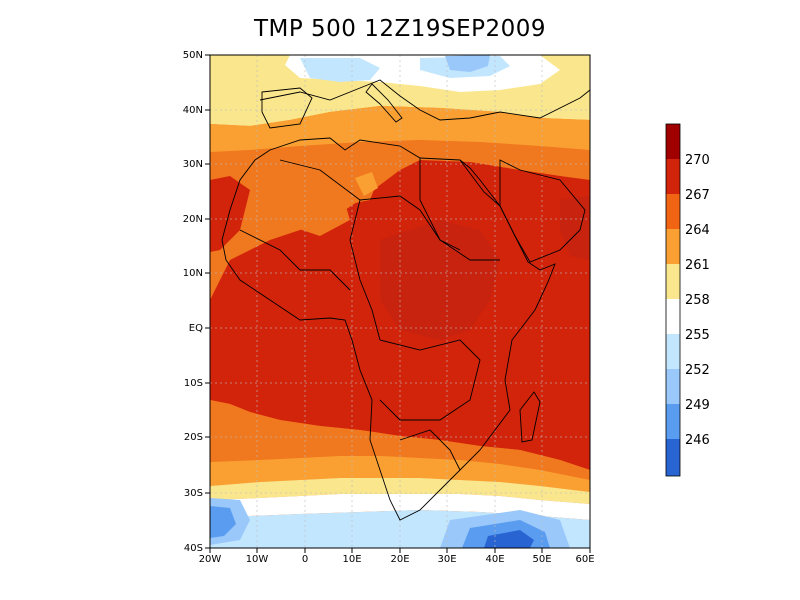 The width and height of the screenshot is (800, 600). What do you see at coordinates (193, 548) in the screenshot?
I see `lat-label: 40S` at bounding box center [193, 548].